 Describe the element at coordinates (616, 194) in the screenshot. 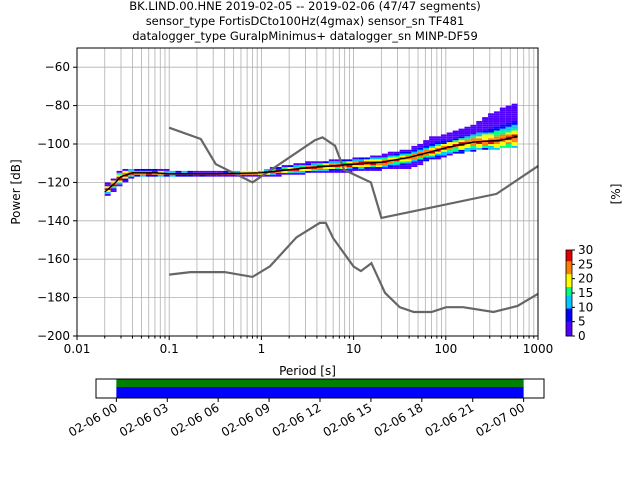

I see `colorbar-label: [%]` at that location.